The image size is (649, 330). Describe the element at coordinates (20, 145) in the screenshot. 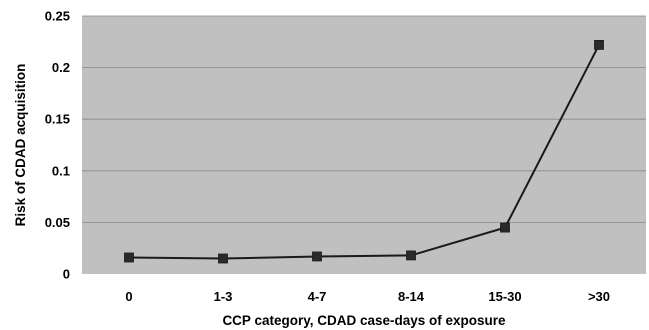

I see `y-axis-title: Risk of CDAD acquisition` at that location.